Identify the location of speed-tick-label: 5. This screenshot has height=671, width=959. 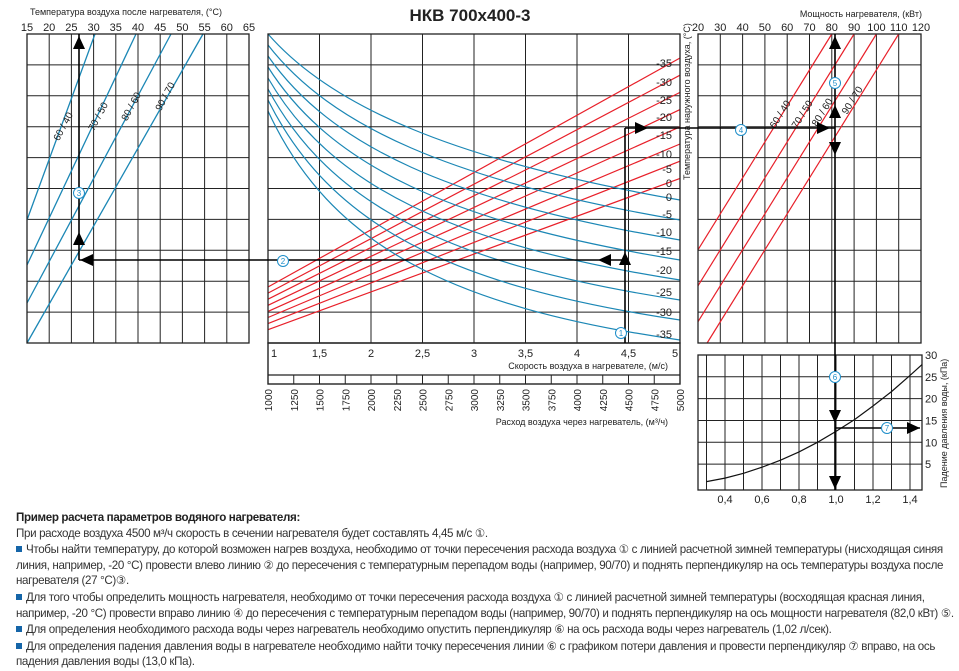
(675, 354).